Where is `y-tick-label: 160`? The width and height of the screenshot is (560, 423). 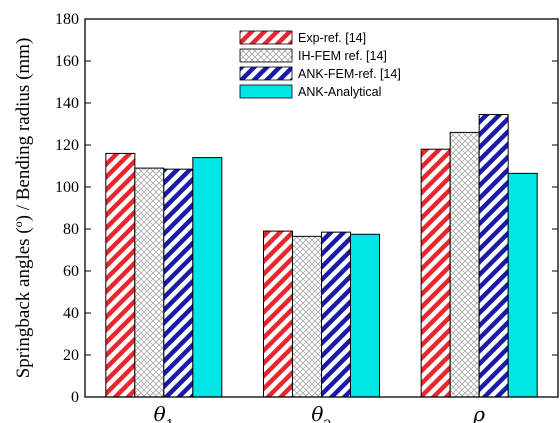
y-tick-label: 160 is located at coordinates (67, 61).